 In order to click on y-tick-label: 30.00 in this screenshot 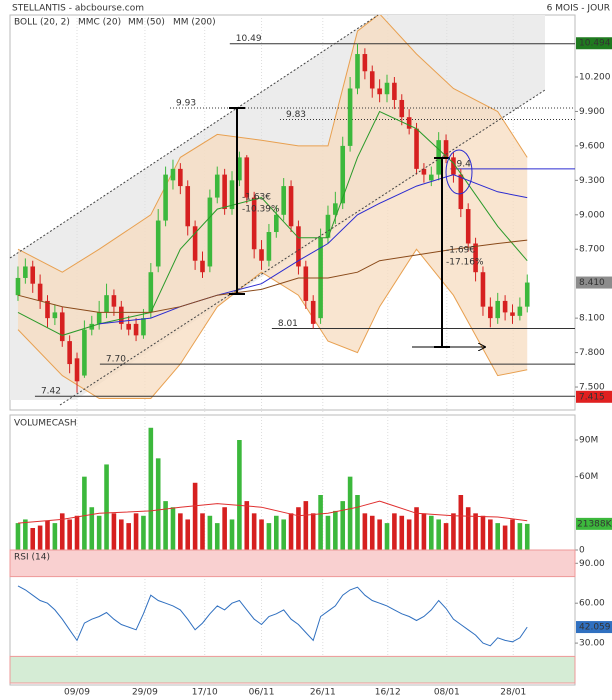, I will do `click(592, 644)`.